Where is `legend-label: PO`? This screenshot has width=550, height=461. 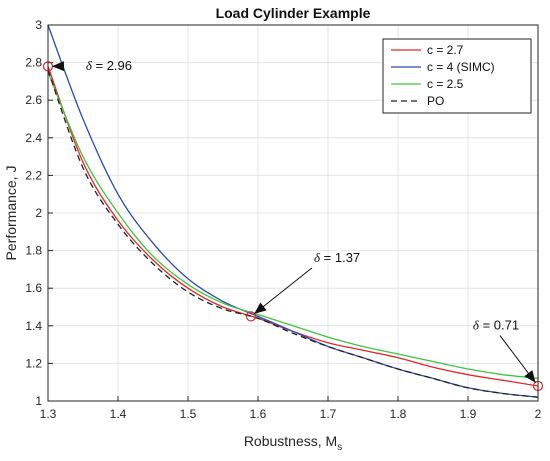 legend-label: PO is located at coordinates (435, 101).